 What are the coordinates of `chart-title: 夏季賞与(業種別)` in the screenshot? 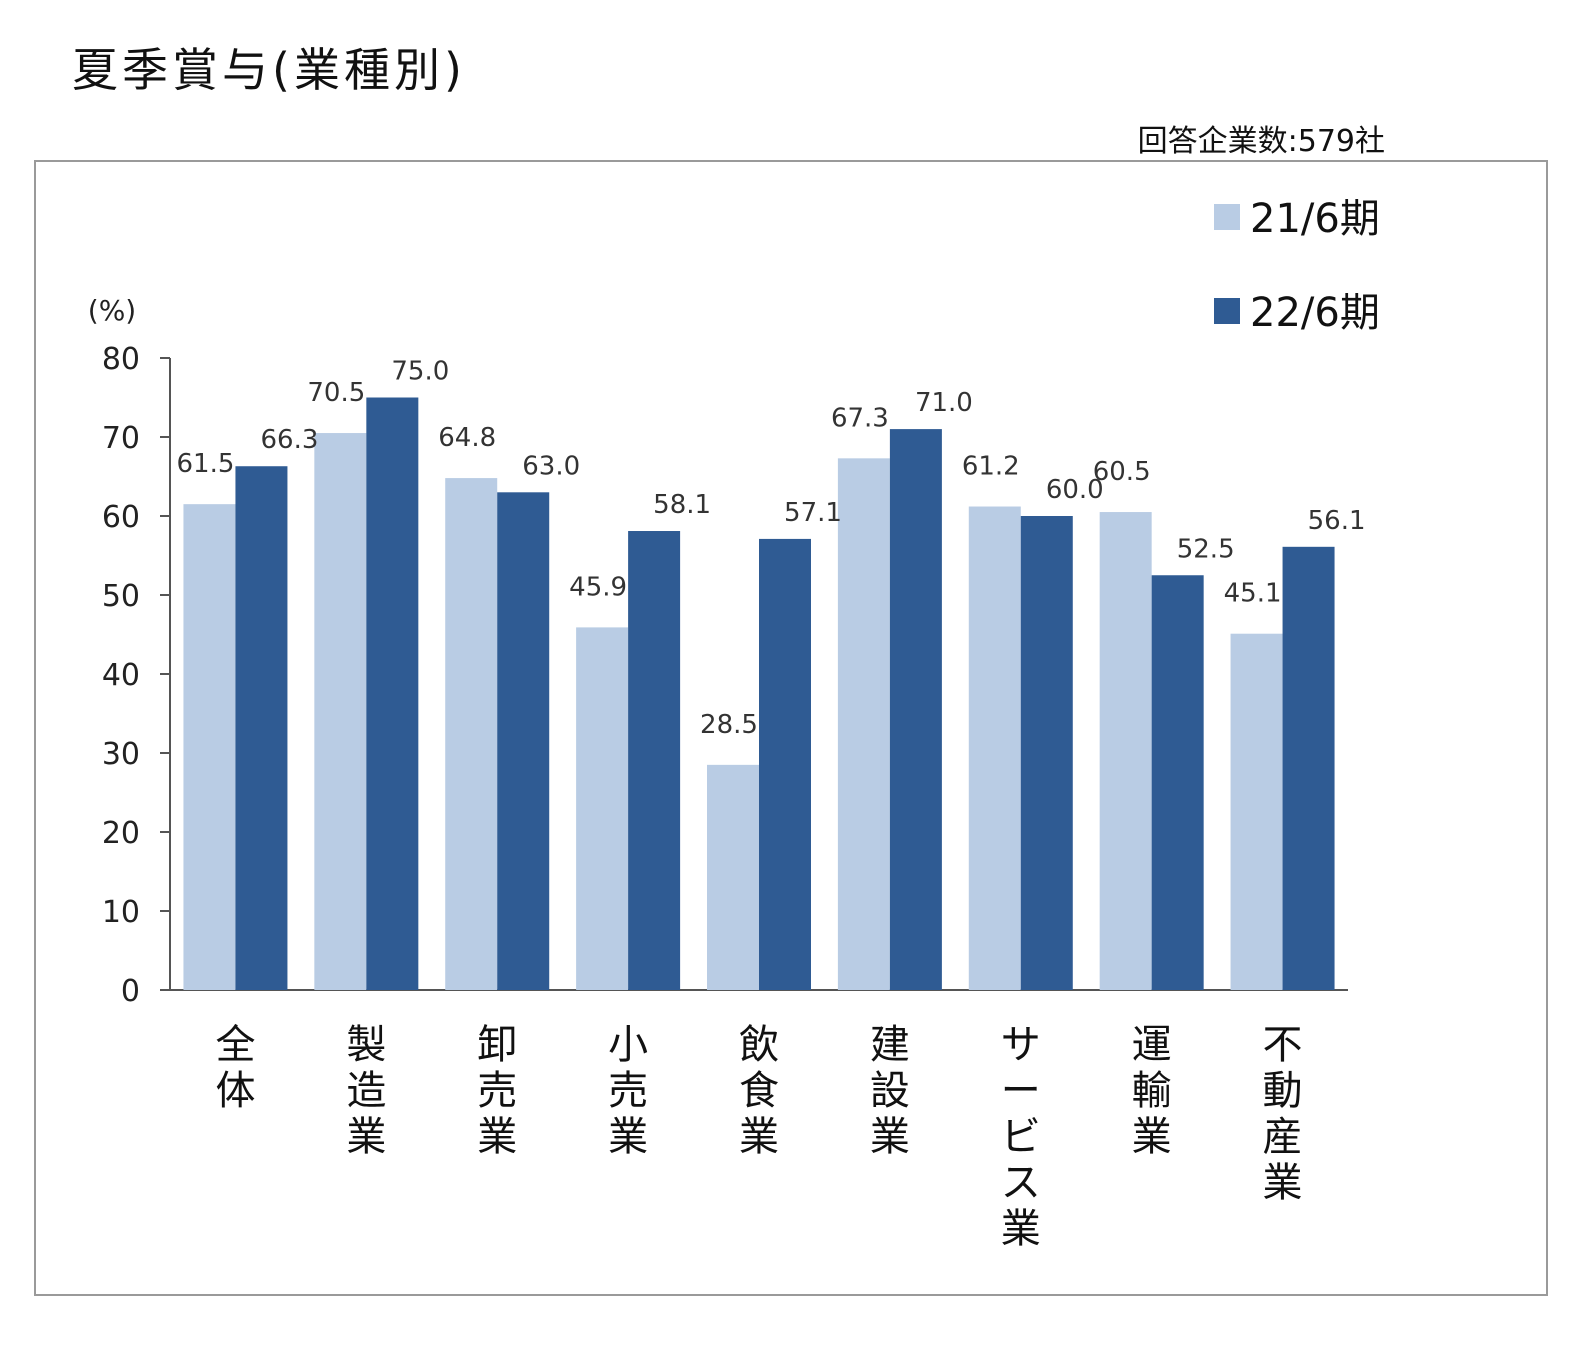 It's located at (269, 70).